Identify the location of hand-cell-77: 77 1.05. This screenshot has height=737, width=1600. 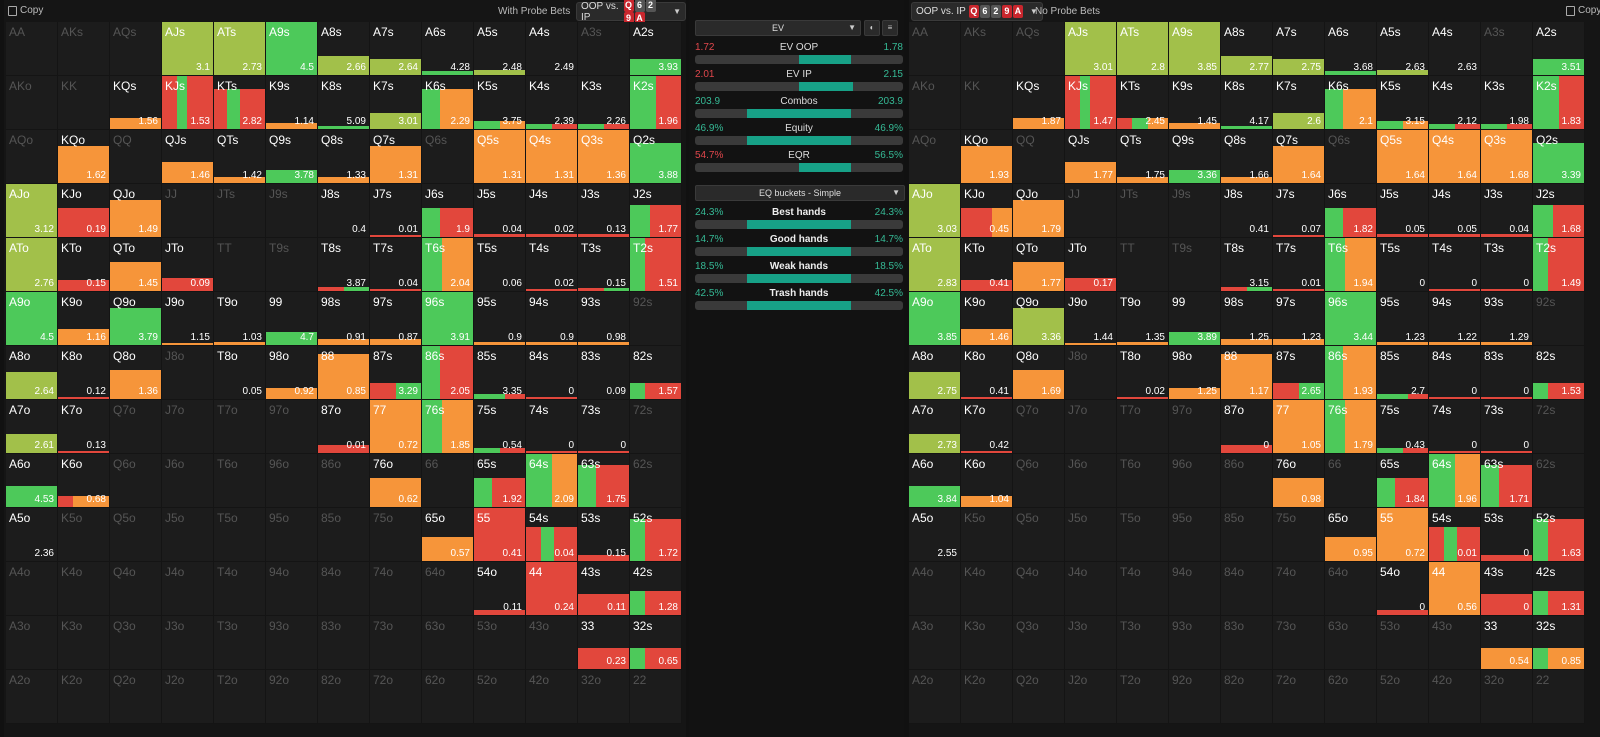
(1299, 427).